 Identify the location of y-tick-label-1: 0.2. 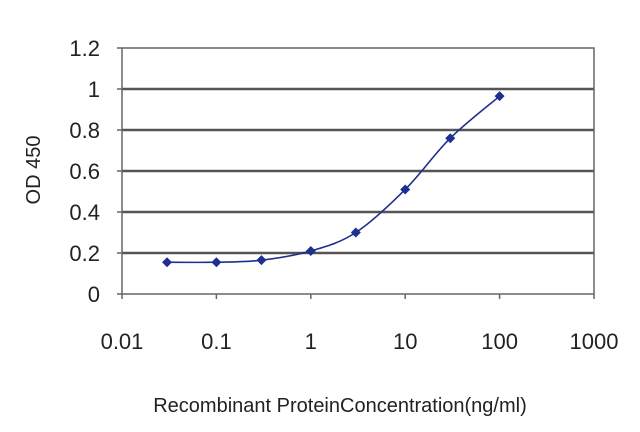
(84, 253).